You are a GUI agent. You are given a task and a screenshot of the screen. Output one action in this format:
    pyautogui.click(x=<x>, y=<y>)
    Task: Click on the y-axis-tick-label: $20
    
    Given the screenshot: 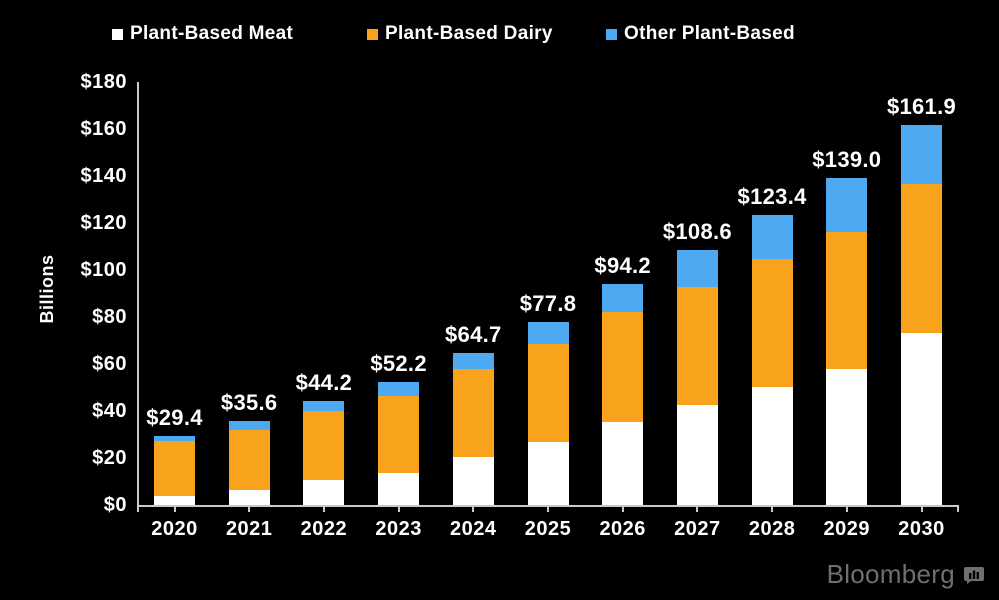 What is the action you would take?
    pyautogui.click(x=109, y=458)
    